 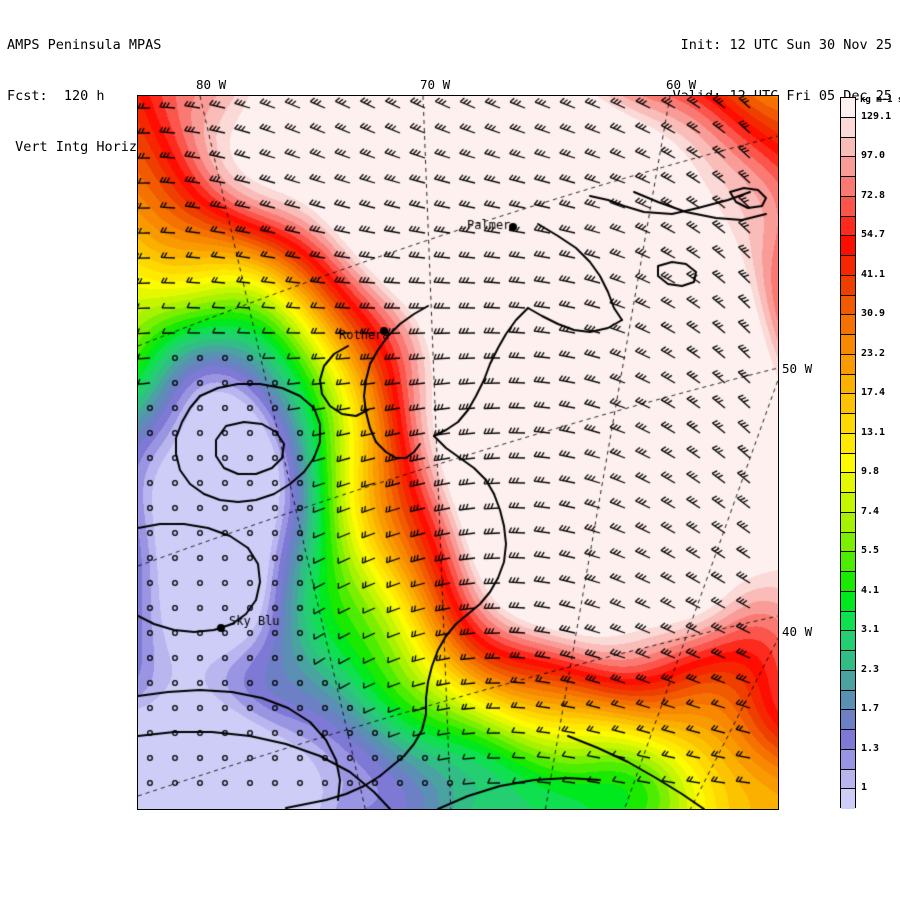 I want to click on longitude-tick-40-W: 40 W, so click(x=797, y=631).